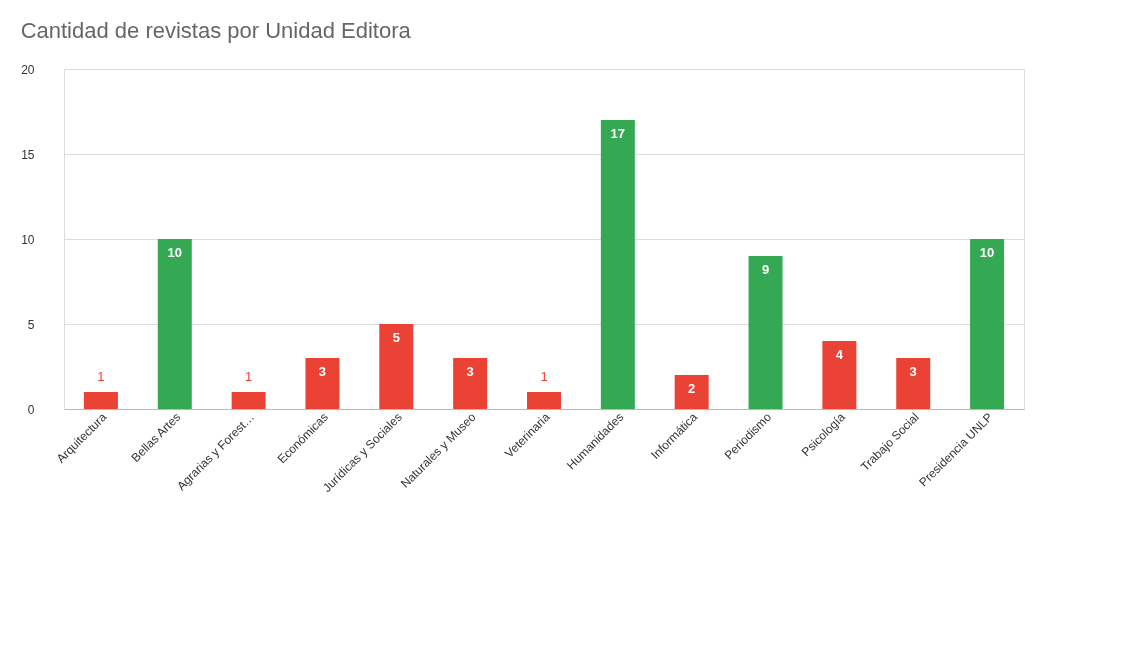 The height and width of the screenshot is (648, 1140). Describe the element at coordinates (31, 409) in the screenshot. I see `y-tick-label: 0` at that location.